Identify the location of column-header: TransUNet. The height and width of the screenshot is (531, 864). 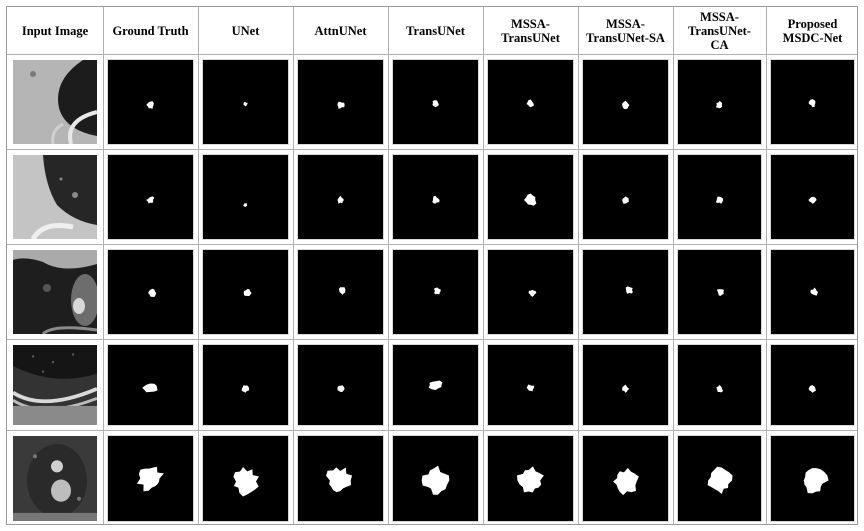
(435, 30).